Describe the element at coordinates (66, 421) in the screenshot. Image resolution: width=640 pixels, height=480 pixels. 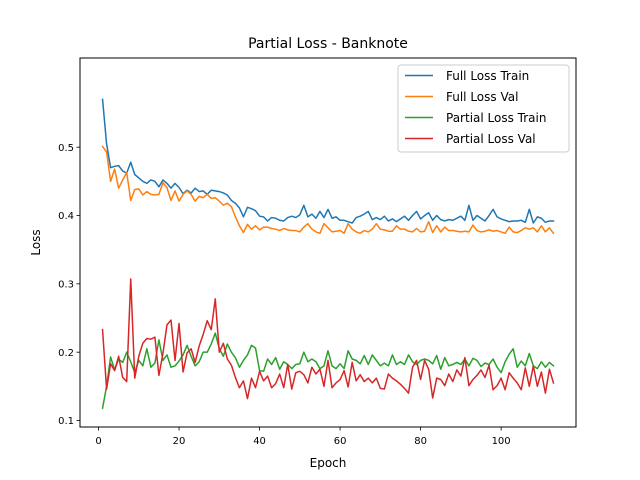
I see `y-tick-label: 0.1` at that location.